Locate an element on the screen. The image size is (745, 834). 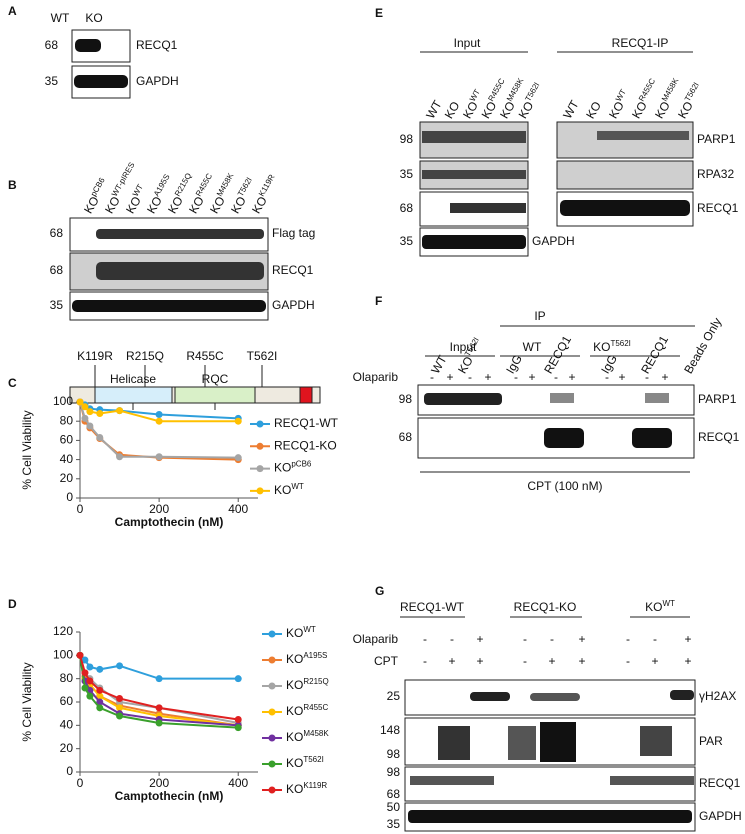
group-label: RECQ1-IP is located at coordinates (640, 43).